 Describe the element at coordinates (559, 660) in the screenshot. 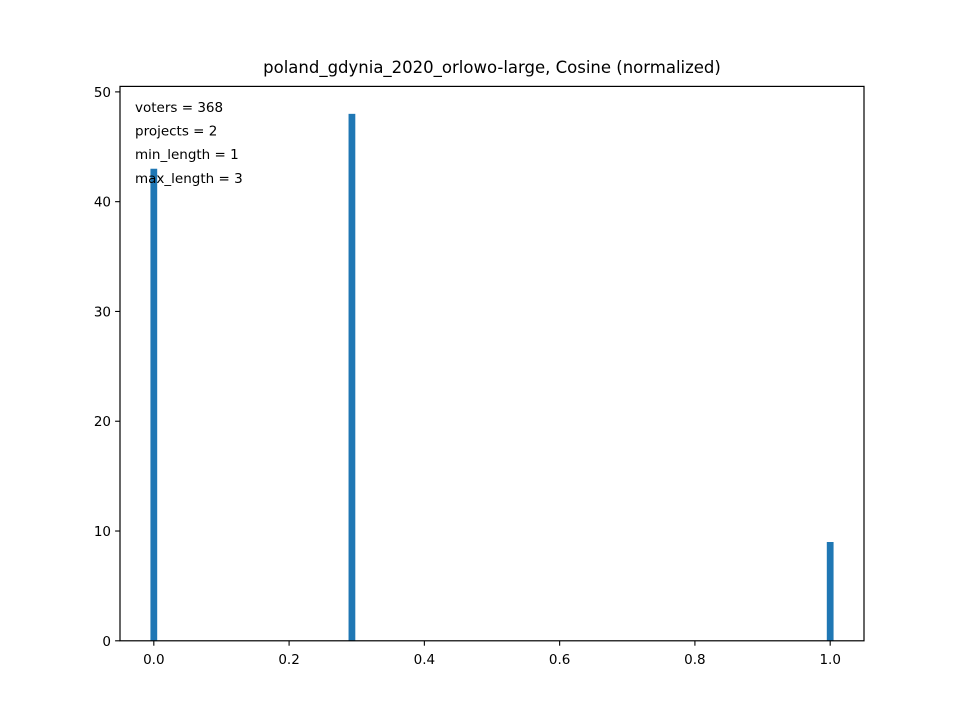

I see `x-tick-label: 0.6` at that location.